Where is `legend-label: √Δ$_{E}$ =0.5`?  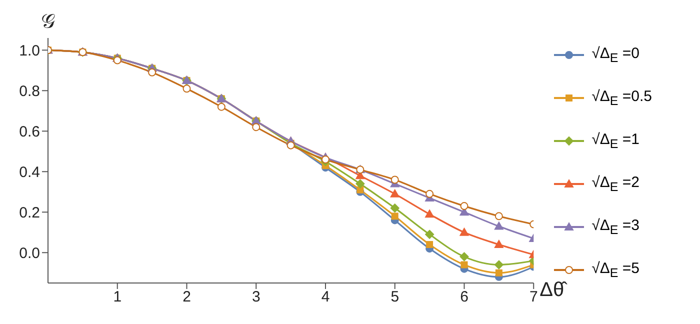
legend-label: √Δ$_{E}$ =0.5 is located at coordinates (622, 98).